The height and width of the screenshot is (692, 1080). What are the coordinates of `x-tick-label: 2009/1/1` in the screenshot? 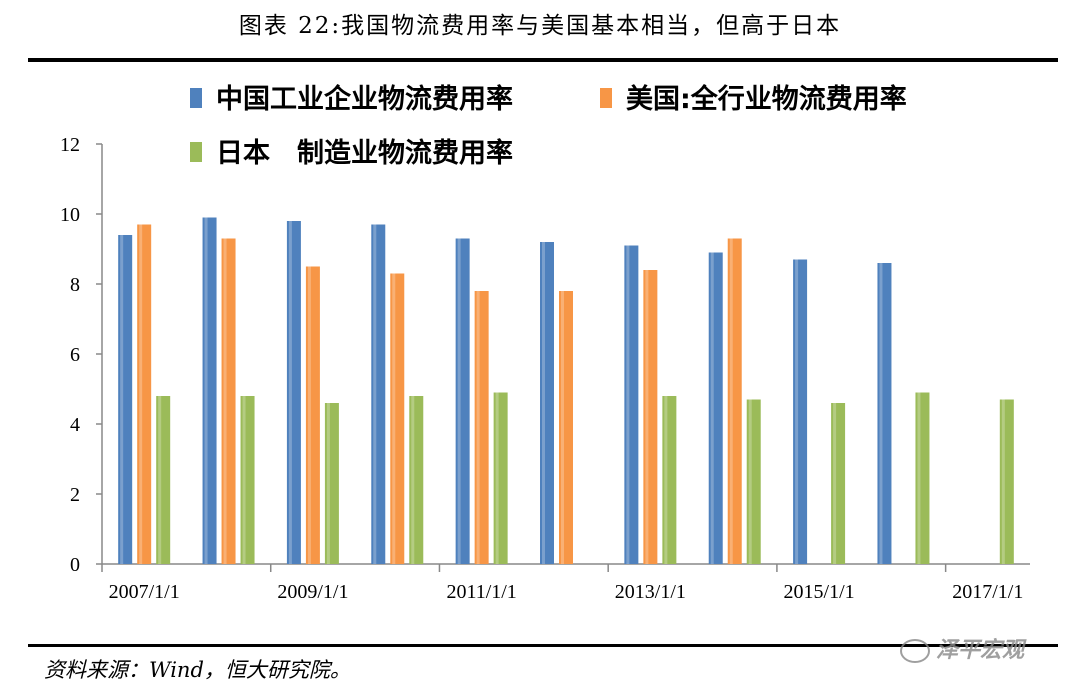 It's located at (312, 592).